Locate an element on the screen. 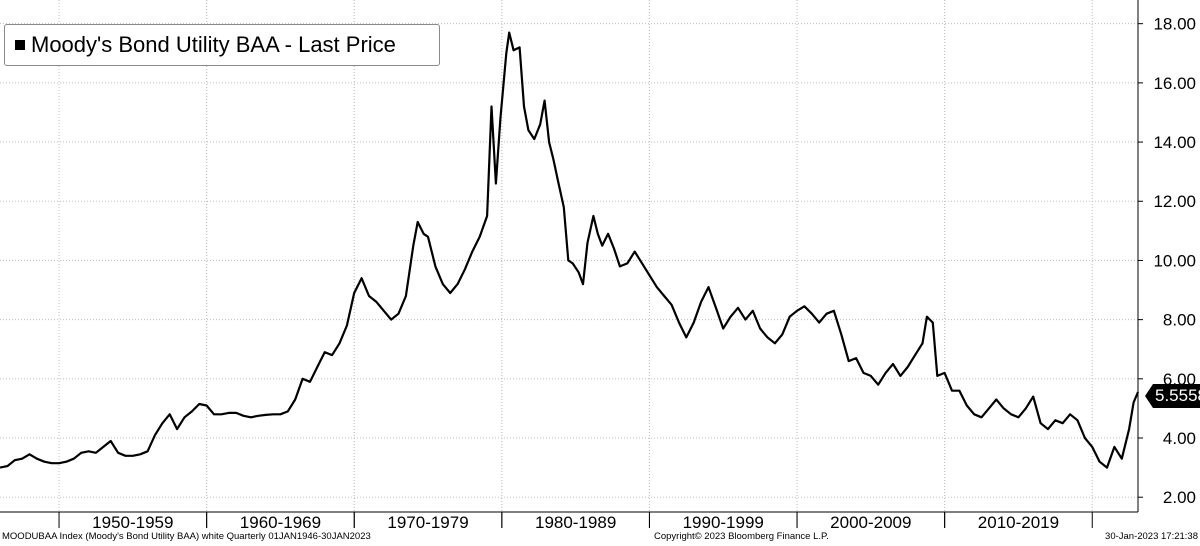  y-tick-label: 18.00 is located at coordinates (1174, 24).